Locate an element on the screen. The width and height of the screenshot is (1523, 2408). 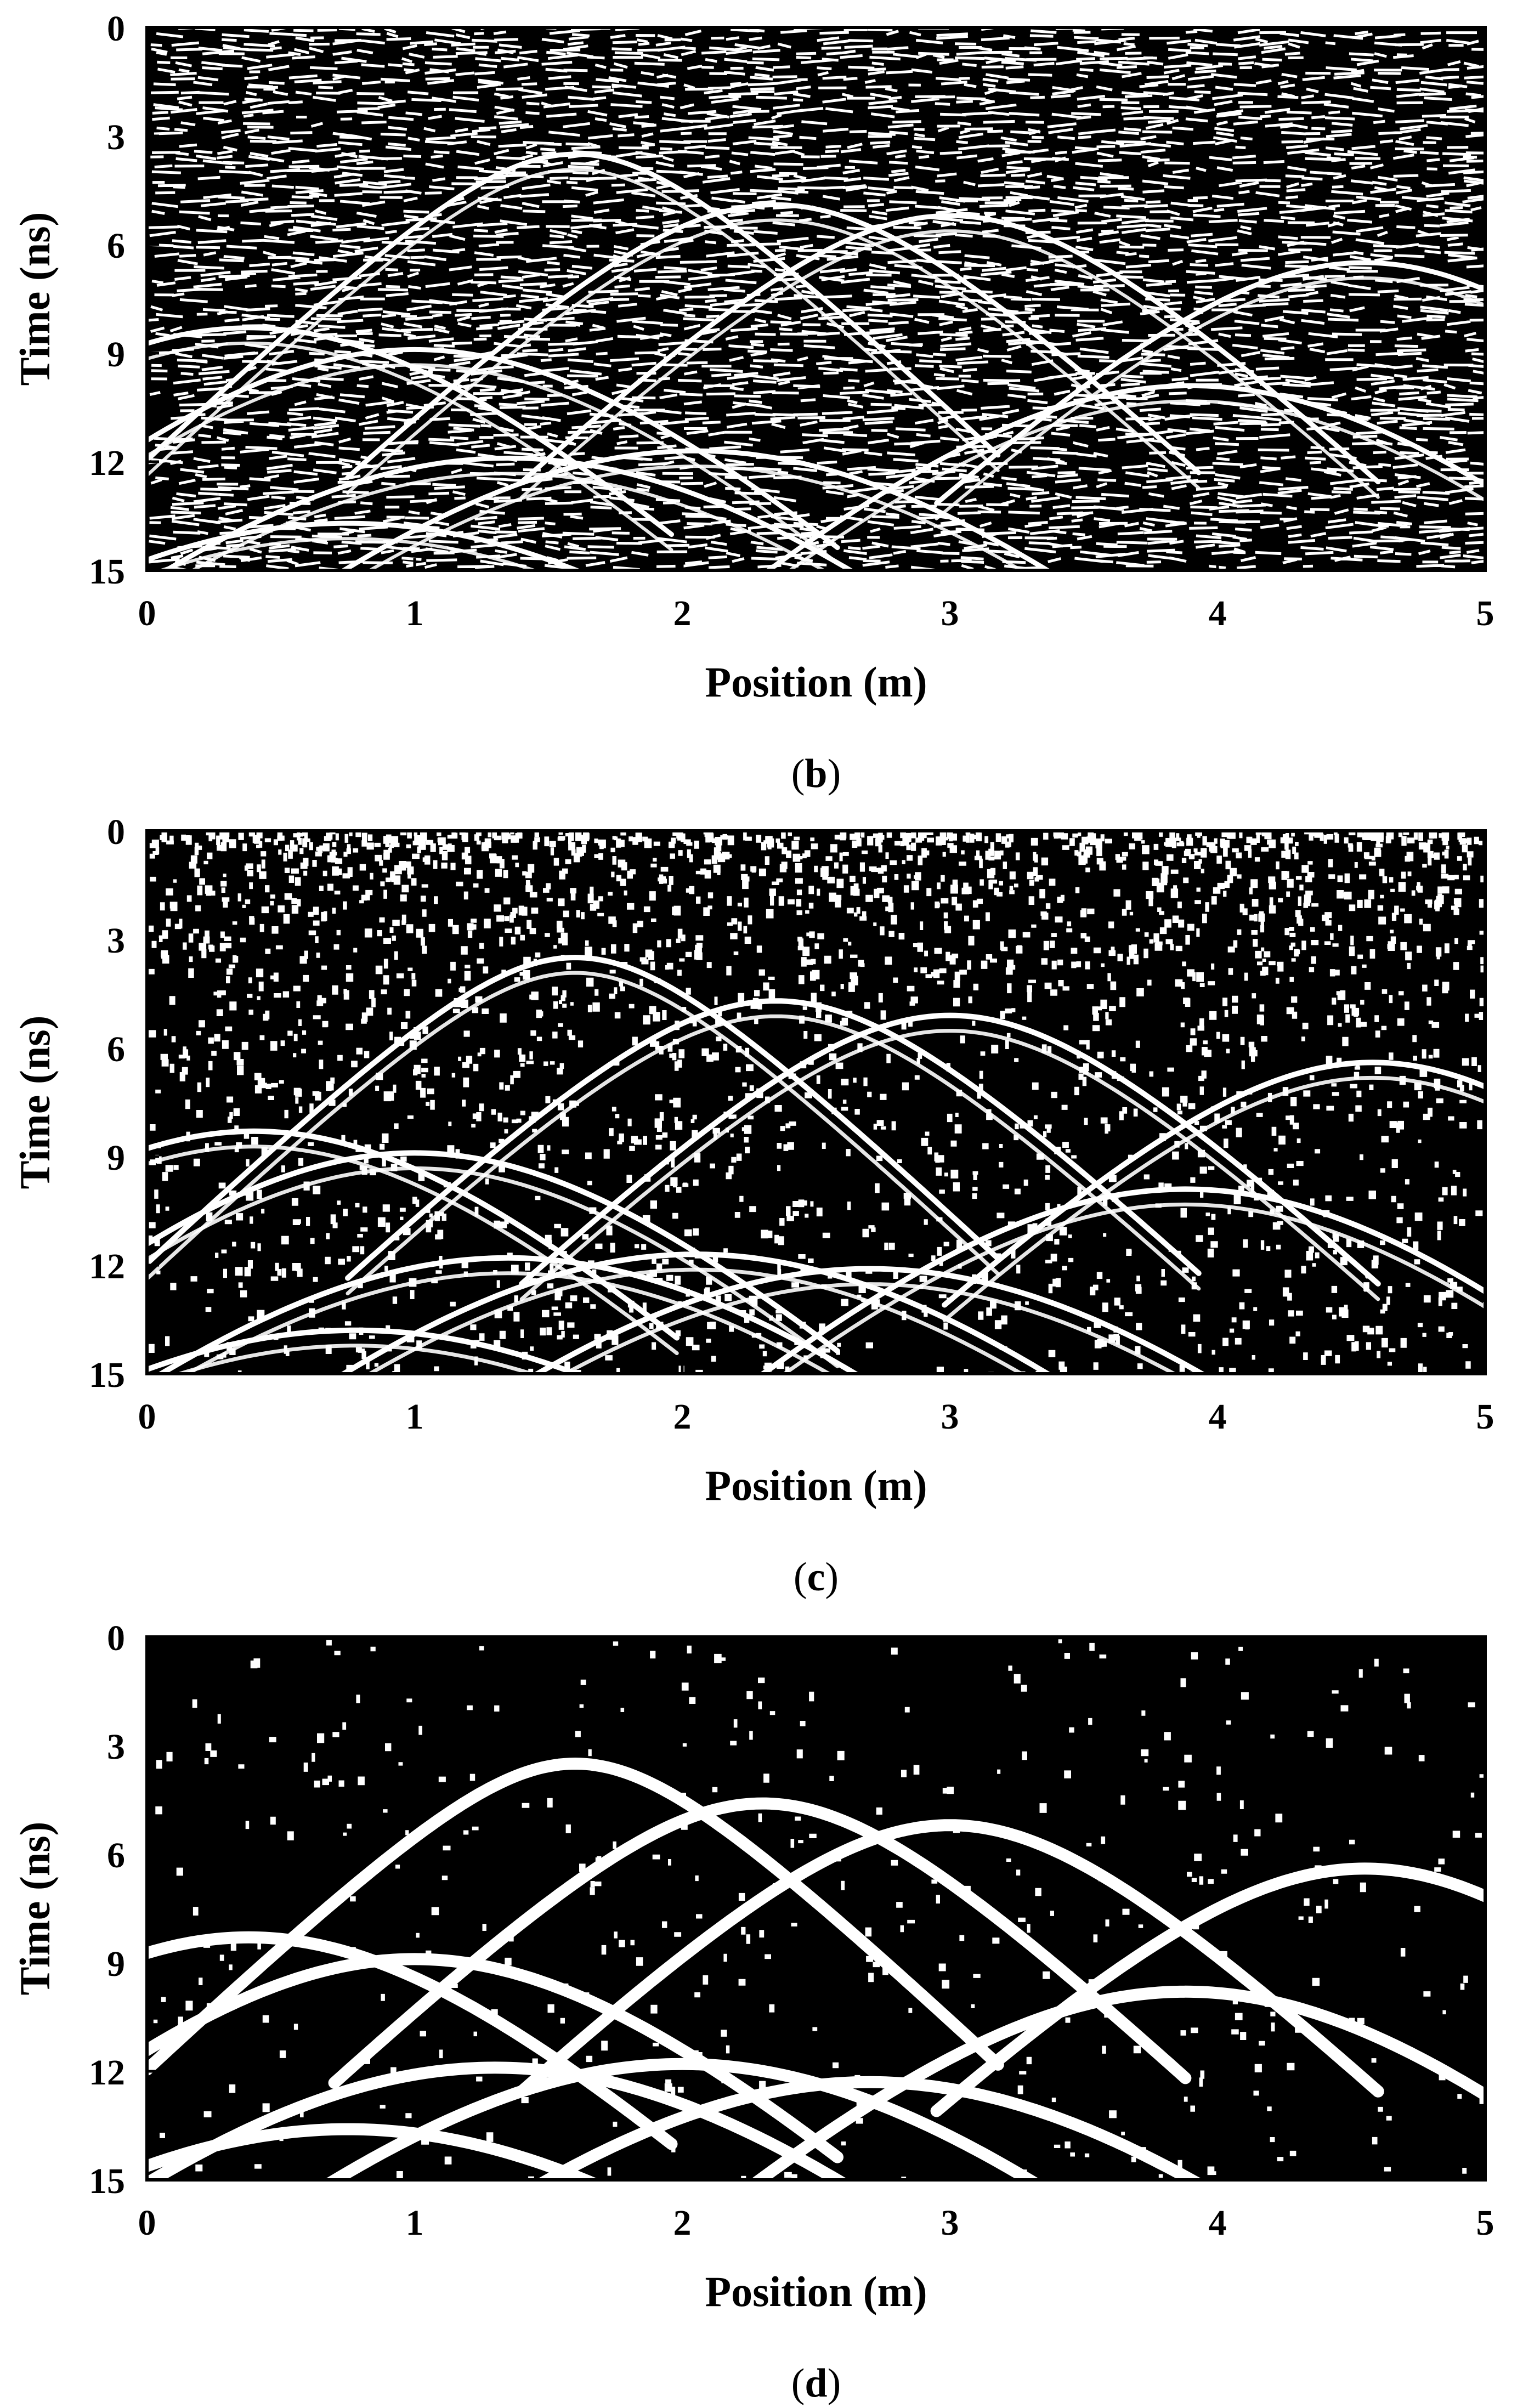
panel-b-ytick-label: 9 is located at coordinates (116, 355).